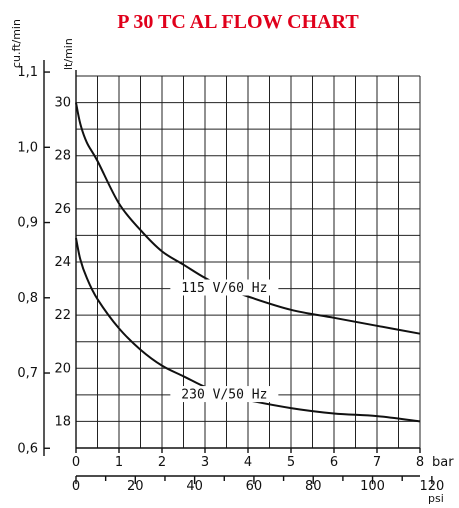 The width and height of the screenshot is (459, 508). Describe the element at coordinates (62, 262) in the screenshot. I see `y-tick-label: 24` at that location.